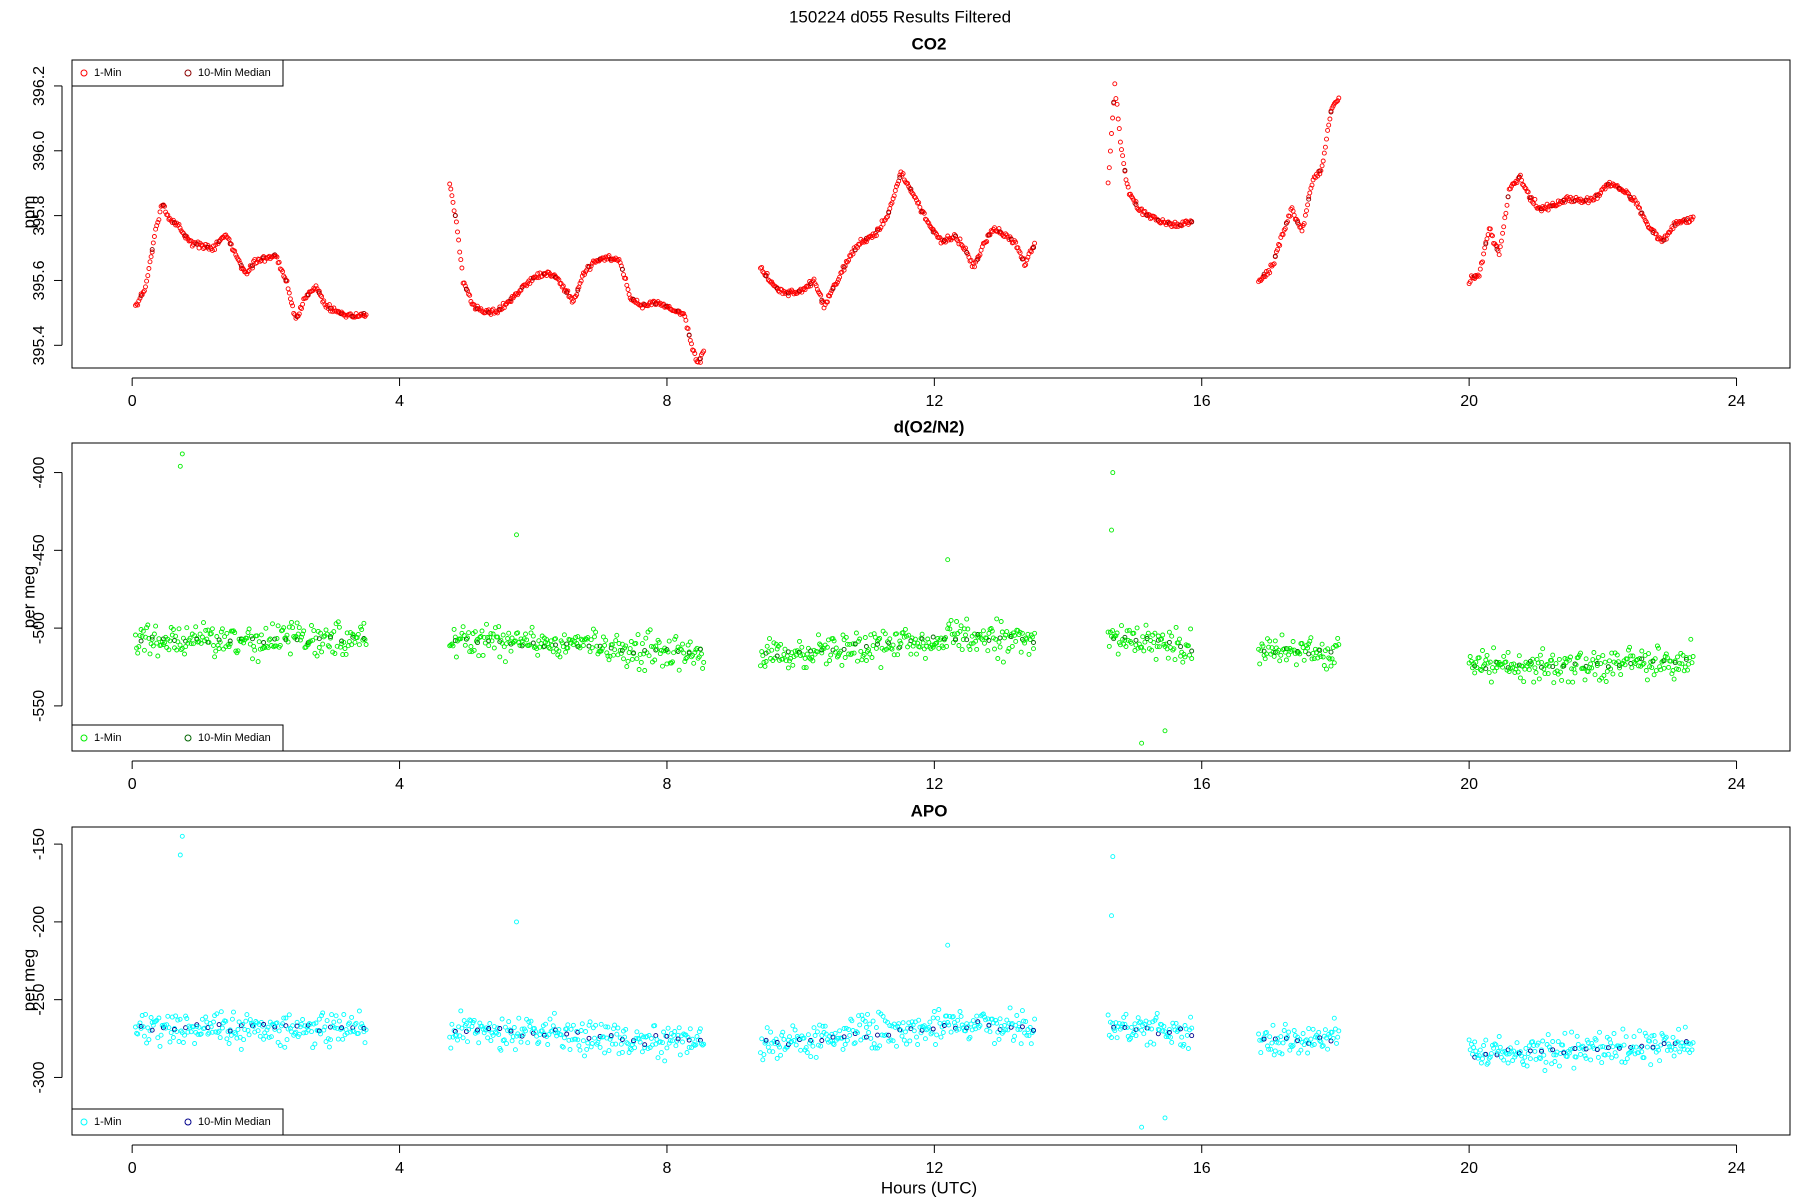 This screenshot has width=1800, height=1200. I want to click on x-tick-label: 24, so click(1737, 784).